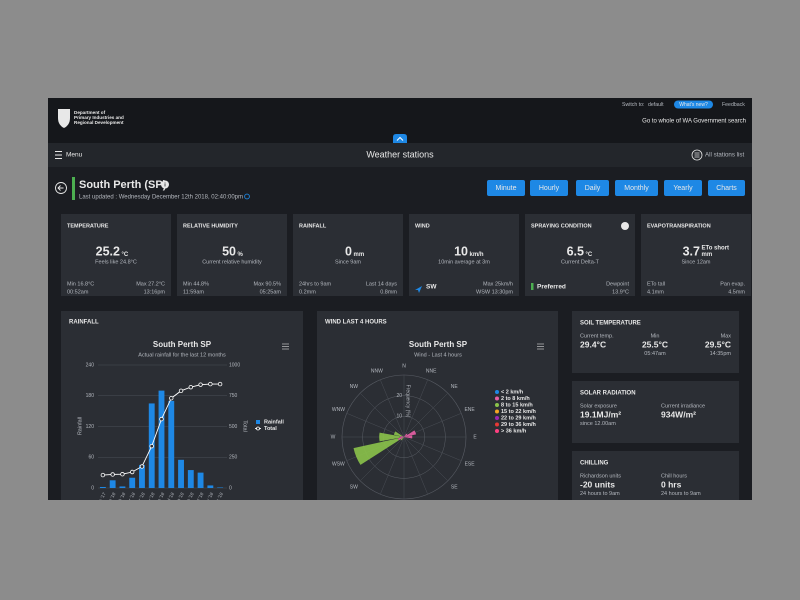  What do you see at coordinates (464, 262) in the screenshot?
I see `card-caption: 10min average at 3m` at bounding box center [464, 262].